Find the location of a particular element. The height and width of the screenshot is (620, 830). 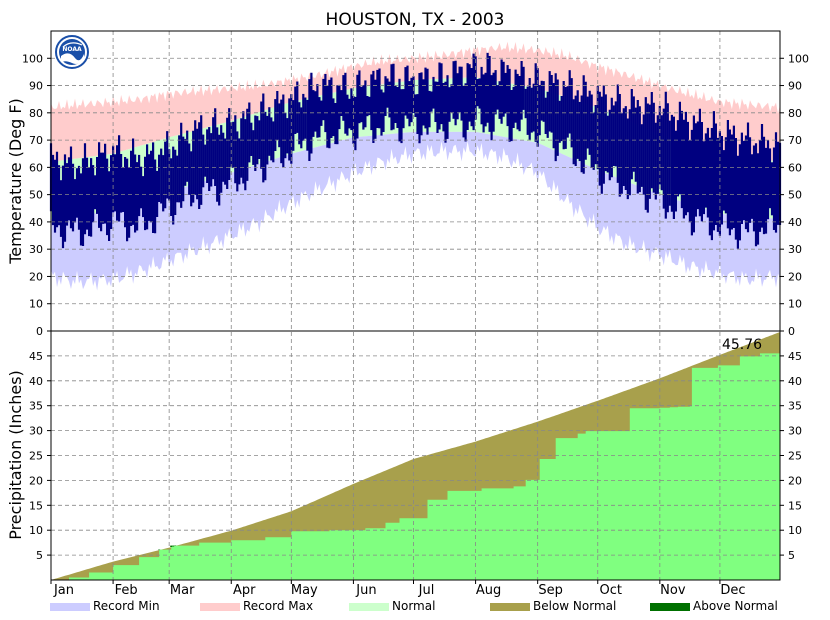

legend-label: Record Min is located at coordinates (126, 606).